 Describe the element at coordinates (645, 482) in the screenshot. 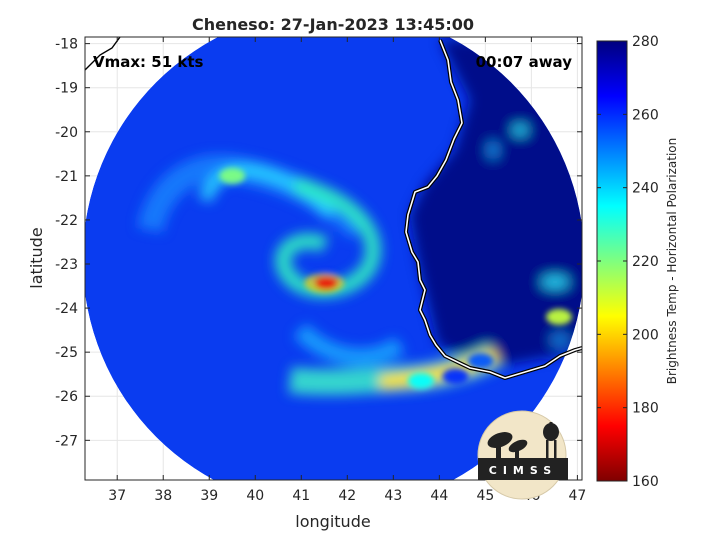

I see `colorbar-tick-label: 160` at that location.